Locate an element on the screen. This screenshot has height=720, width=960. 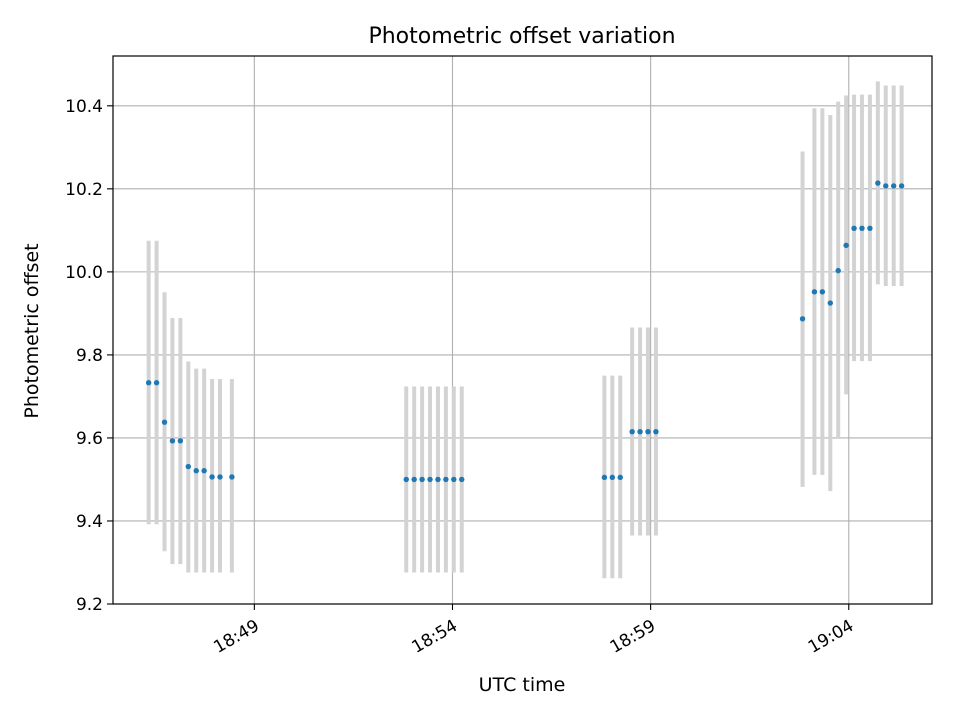
y-tick-label: 10.0 is located at coordinates (84, 273).